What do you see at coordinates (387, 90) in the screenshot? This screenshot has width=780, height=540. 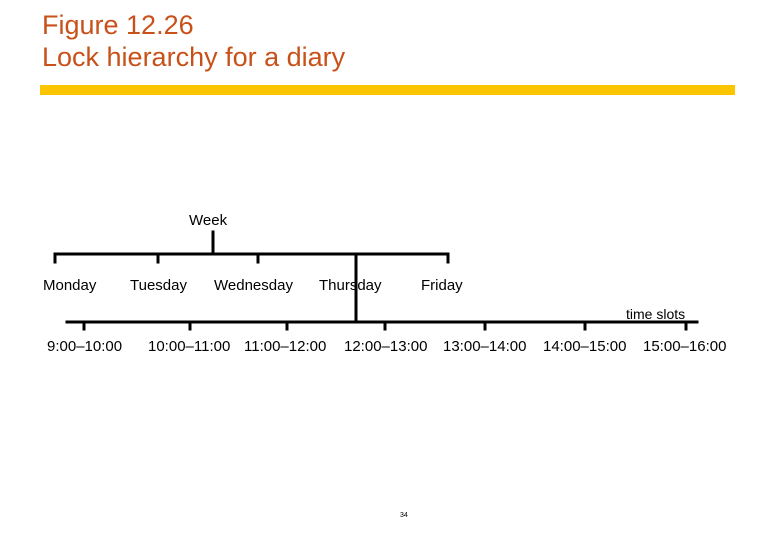 I see `title-underline-rule` at bounding box center [387, 90].